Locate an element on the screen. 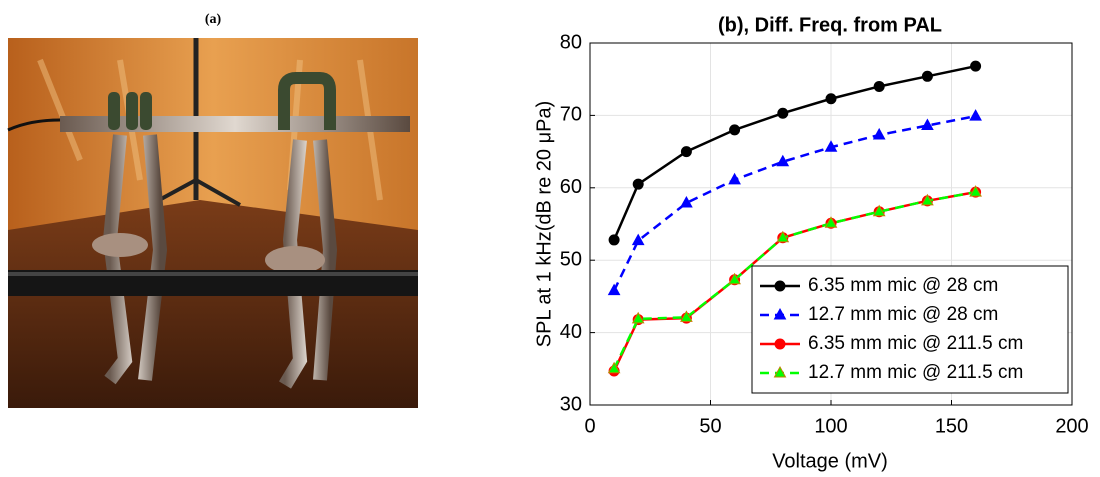 The width and height of the screenshot is (1100, 477). y-tick-label: 50 is located at coordinates (571, 259).